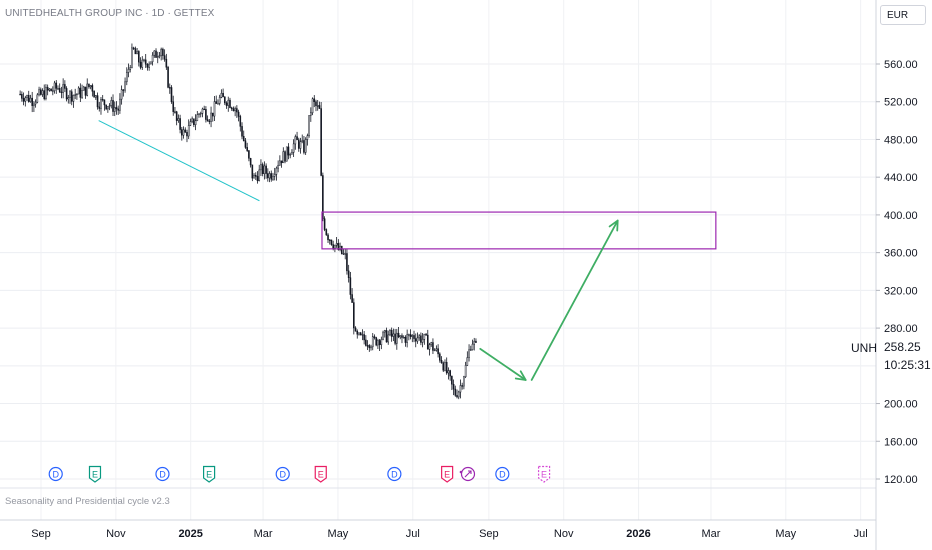  Describe the element at coordinates (638, 534) in the screenshot. I see `time-tick-label: 2026` at that location.